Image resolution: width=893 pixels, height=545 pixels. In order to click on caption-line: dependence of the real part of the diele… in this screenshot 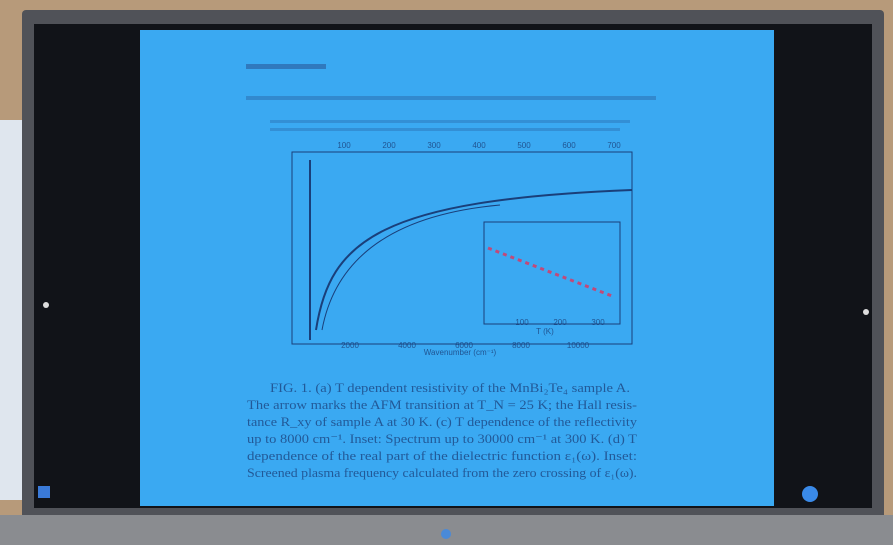, I will do `click(442, 456)`.